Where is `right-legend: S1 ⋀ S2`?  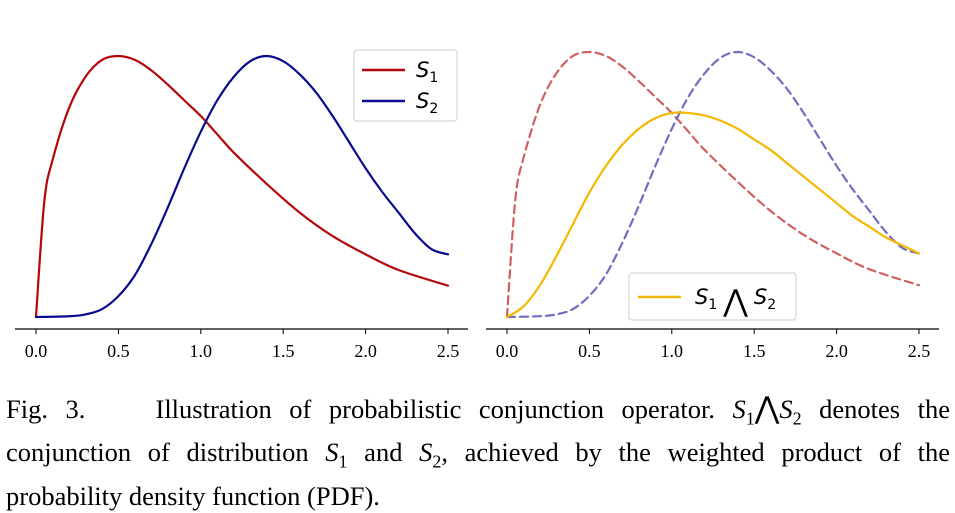
right-legend: S1 ⋀ S2 is located at coordinates (712, 296).